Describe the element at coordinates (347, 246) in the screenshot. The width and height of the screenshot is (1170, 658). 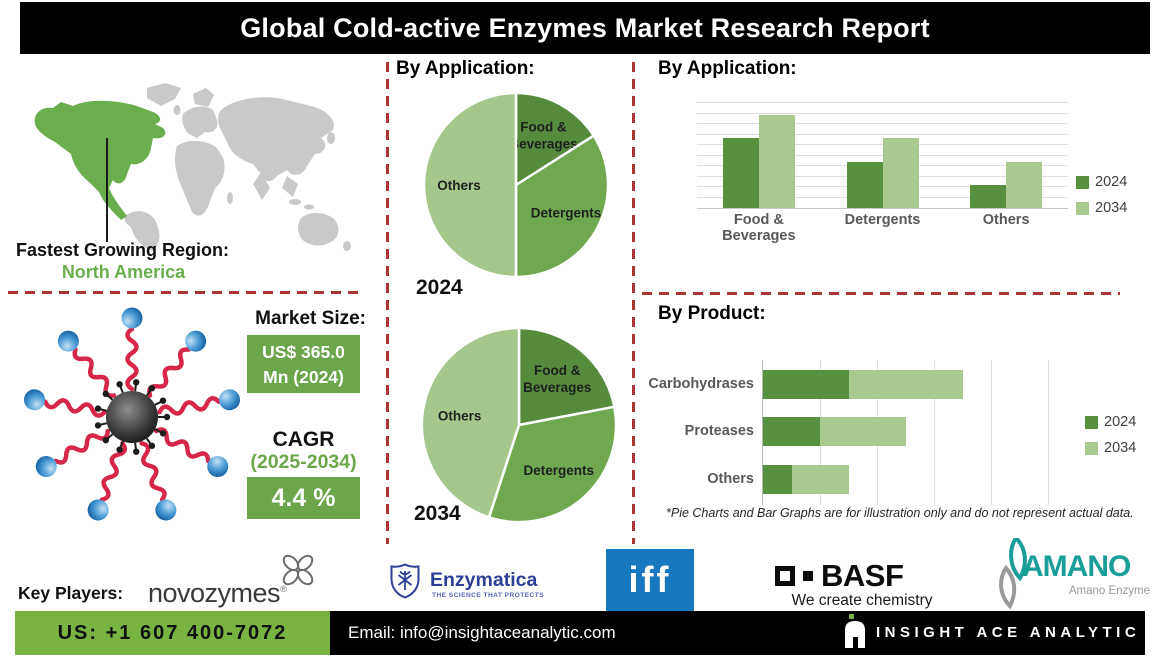
I see `map-new-zealand` at that location.